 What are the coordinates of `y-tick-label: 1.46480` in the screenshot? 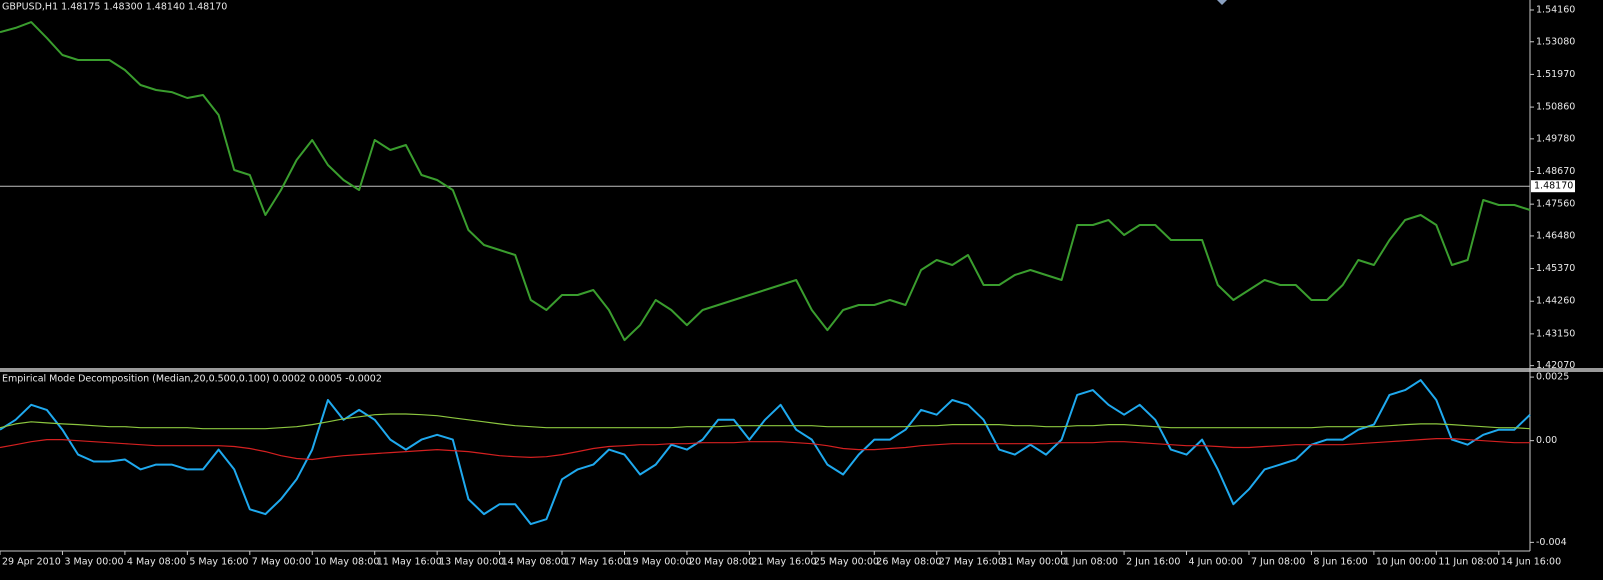 It's located at (1555, 235).